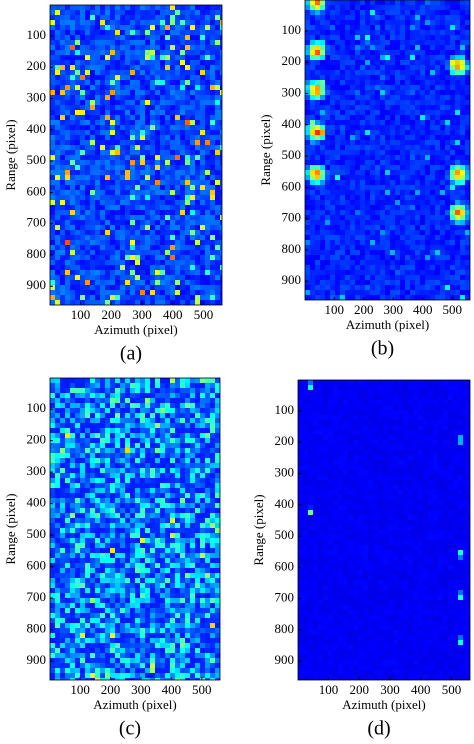 Image resolution: width=474 pixels, height=744 pixels. What do you see at coordinates (292, 185) in the screenshot?
I see `y-tick-label: 600` at bounding box center [292, 185].